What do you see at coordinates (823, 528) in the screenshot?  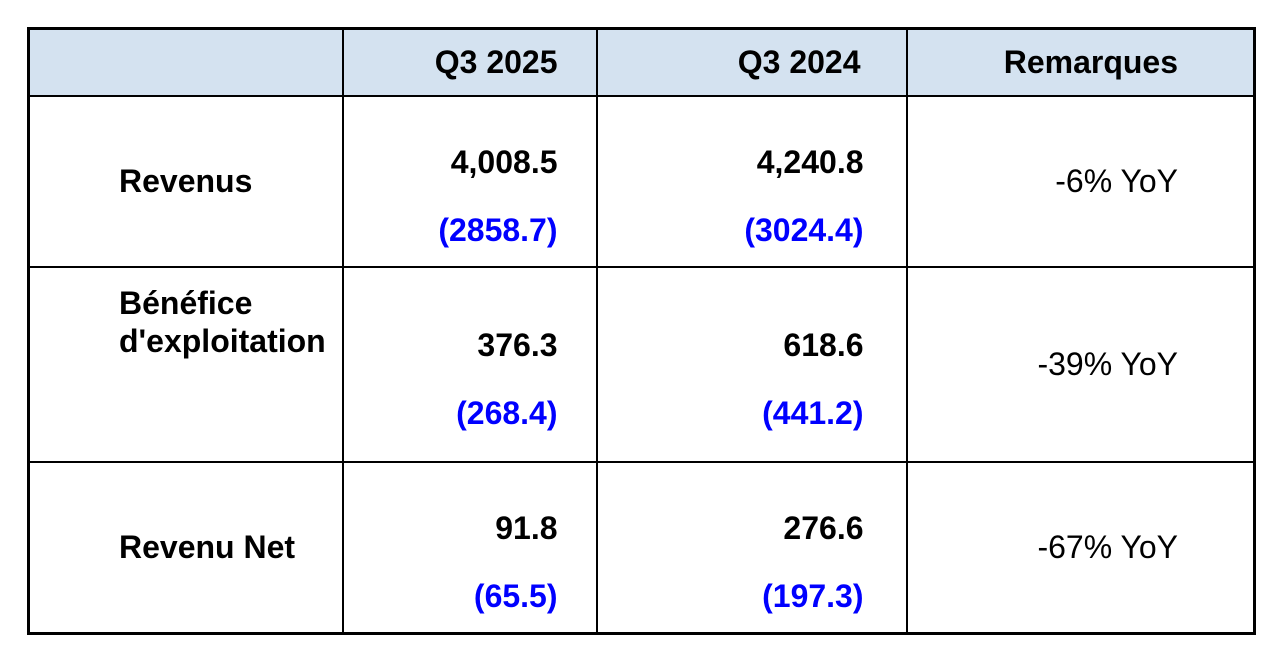 I see `value-primary: 276.6` at bounding box center [823, 528].